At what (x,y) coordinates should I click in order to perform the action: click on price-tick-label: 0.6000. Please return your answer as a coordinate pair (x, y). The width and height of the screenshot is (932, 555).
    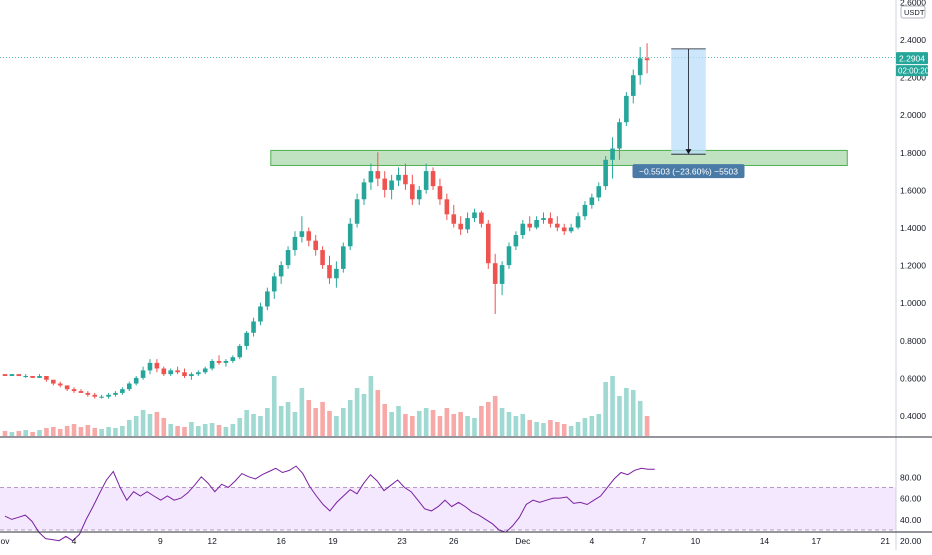
    Looking at the image, I should click on (913, 378).